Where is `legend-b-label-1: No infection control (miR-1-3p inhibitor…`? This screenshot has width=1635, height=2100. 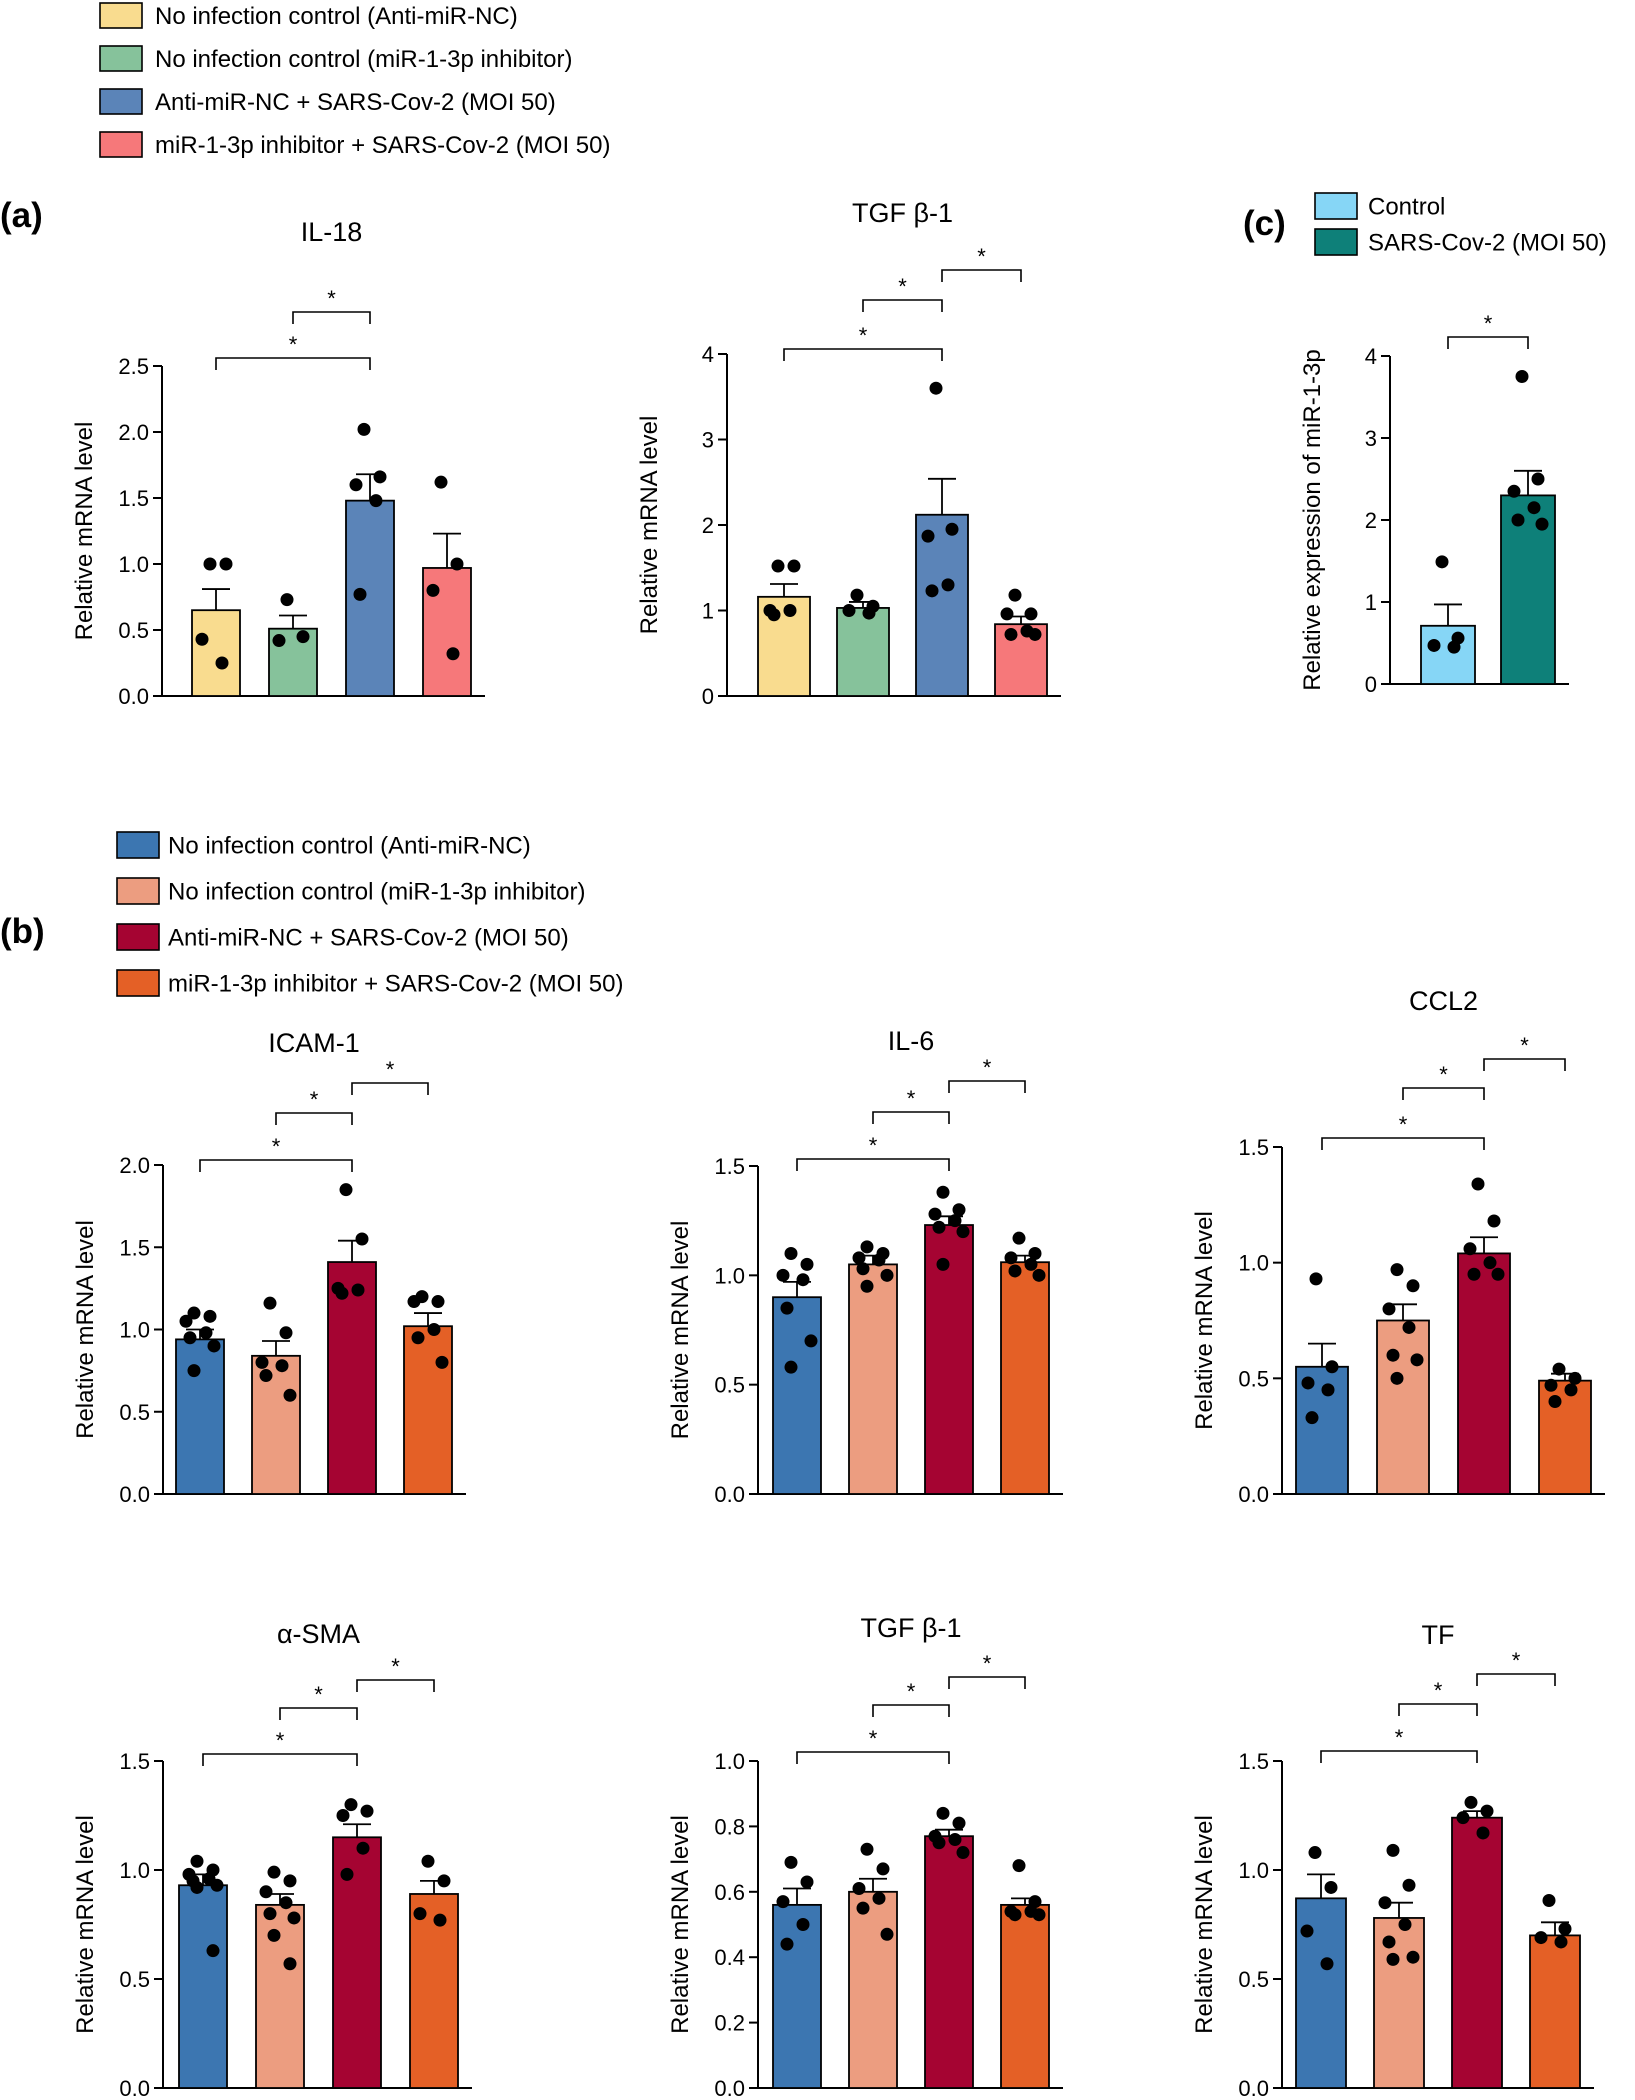
legend-b-label-1: No infection control (miR-1-3p inhibitor… is located at coordinates (377, 892).